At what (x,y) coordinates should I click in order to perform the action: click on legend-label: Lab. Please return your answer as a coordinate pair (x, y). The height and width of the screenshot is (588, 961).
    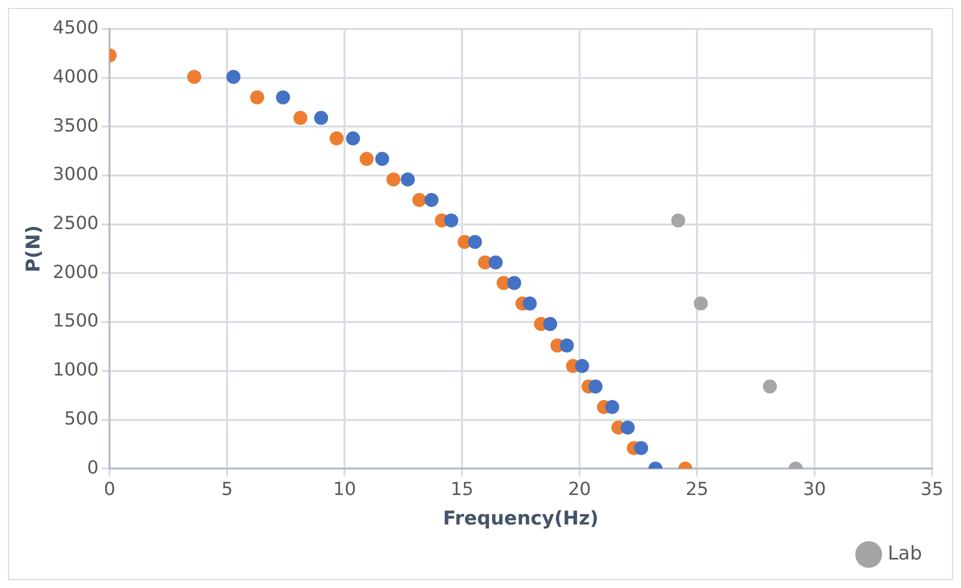
    Looking at the image, I should click on (905, 553).